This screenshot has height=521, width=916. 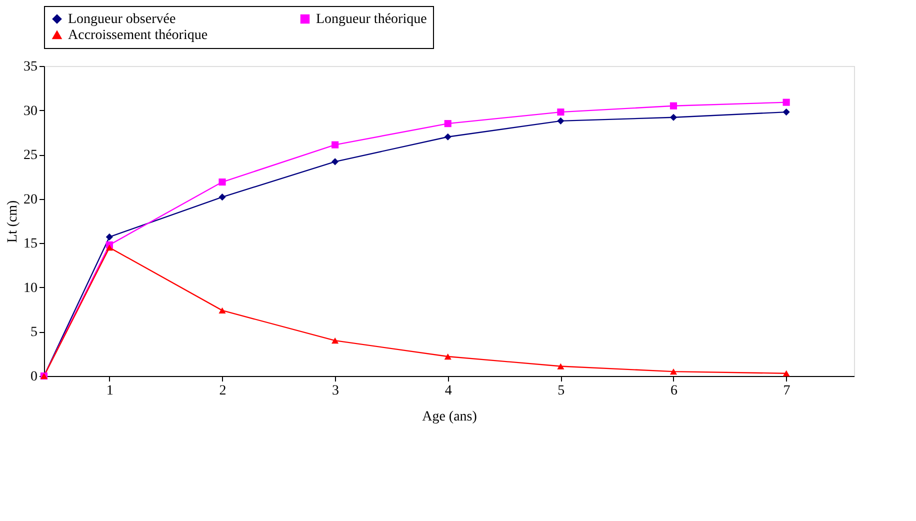 What do you see at coordinates (31, 288) in the screenshot?
I see `y-tick-label: 10` at bounding box center [31, 288].